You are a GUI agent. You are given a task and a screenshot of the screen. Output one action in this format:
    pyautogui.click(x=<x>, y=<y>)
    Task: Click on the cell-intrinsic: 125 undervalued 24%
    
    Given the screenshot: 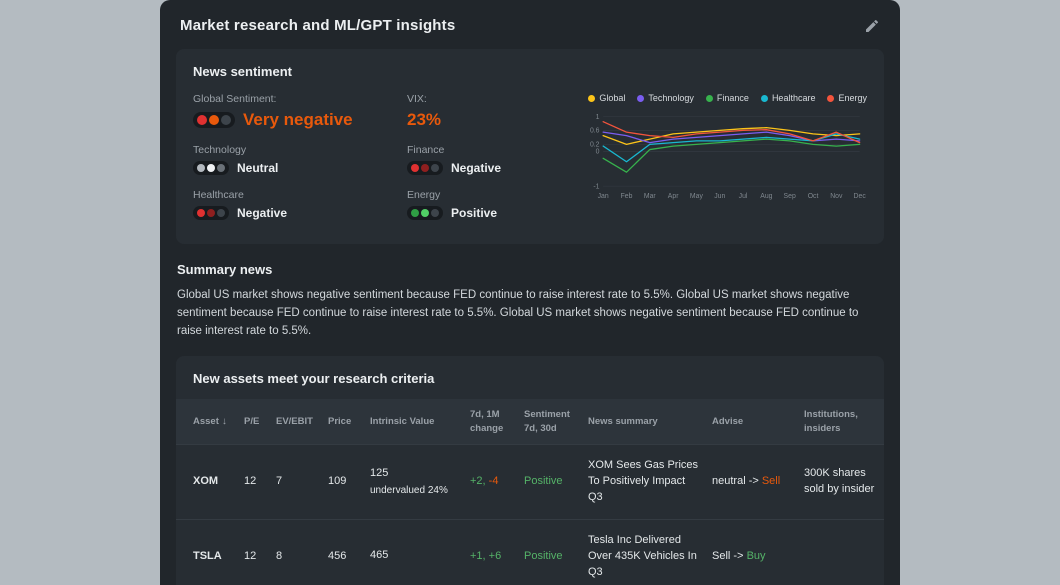 What is the action you would take?
    pyautogui.click(x=414, y=482)
    